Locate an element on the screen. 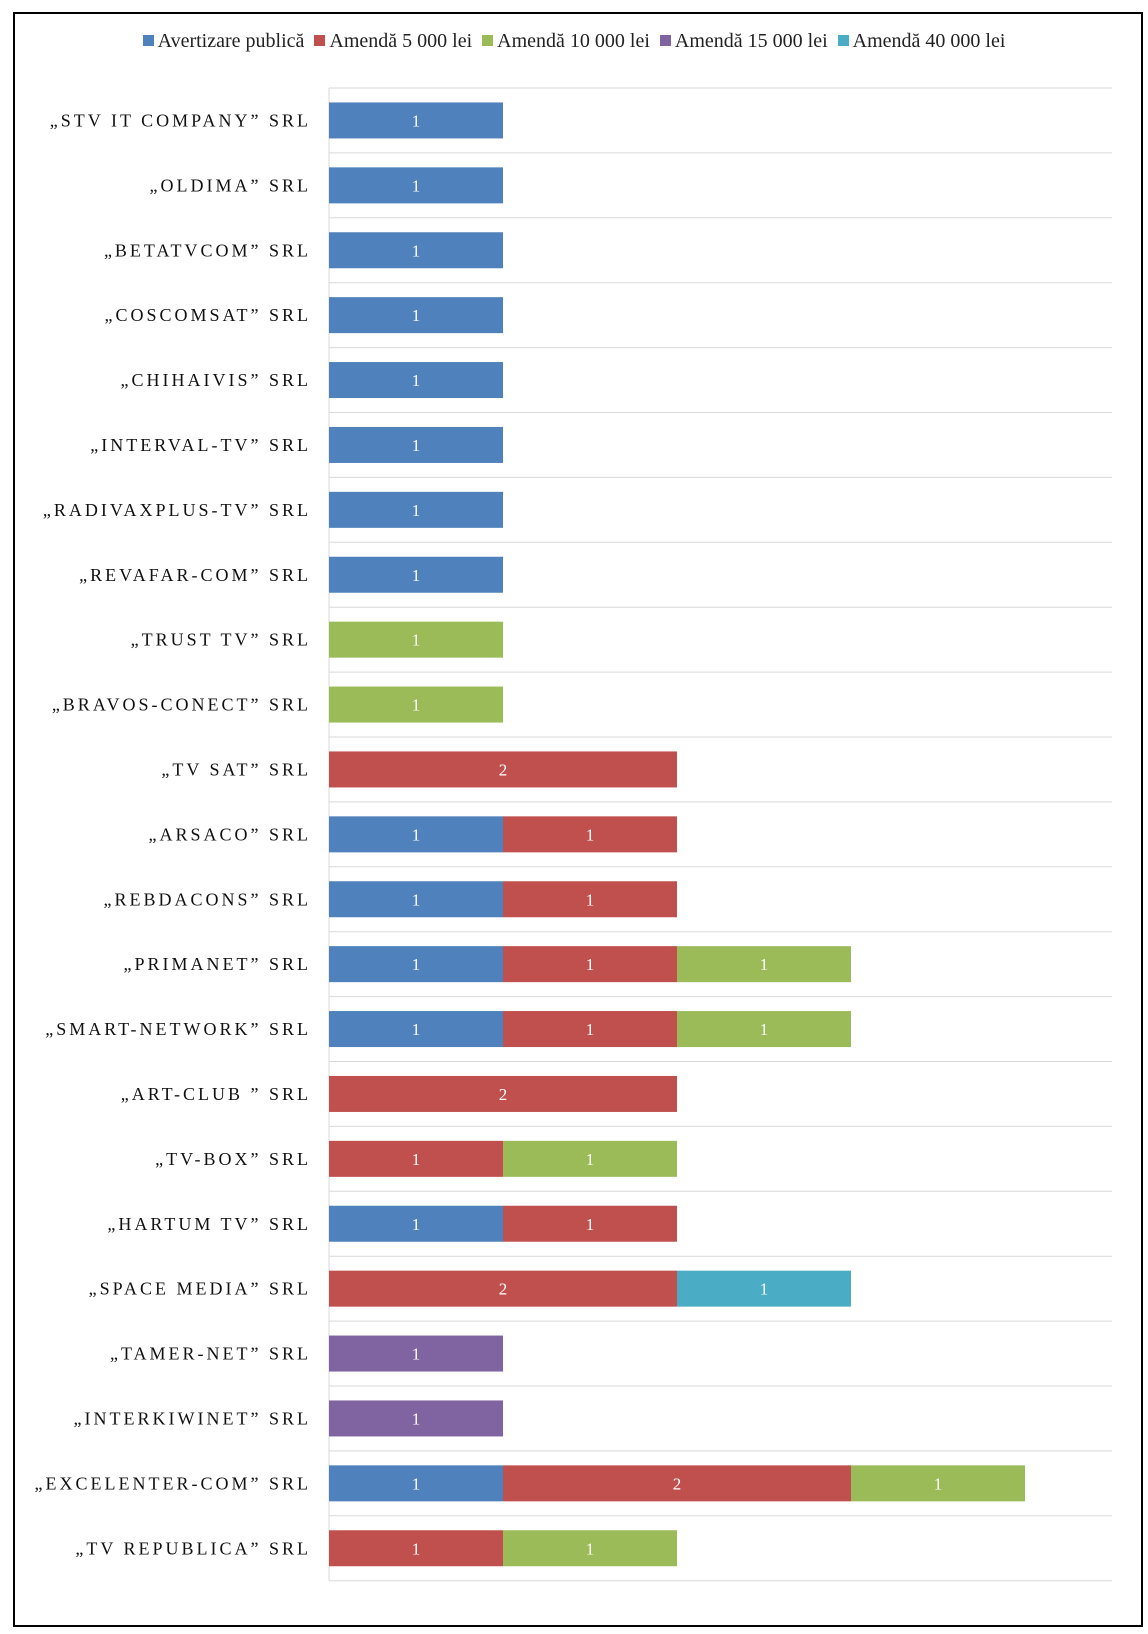 The image size is (1148, 1634). category-label: „CHIHAIVIS” SRL is located at coordinates (216, 380).